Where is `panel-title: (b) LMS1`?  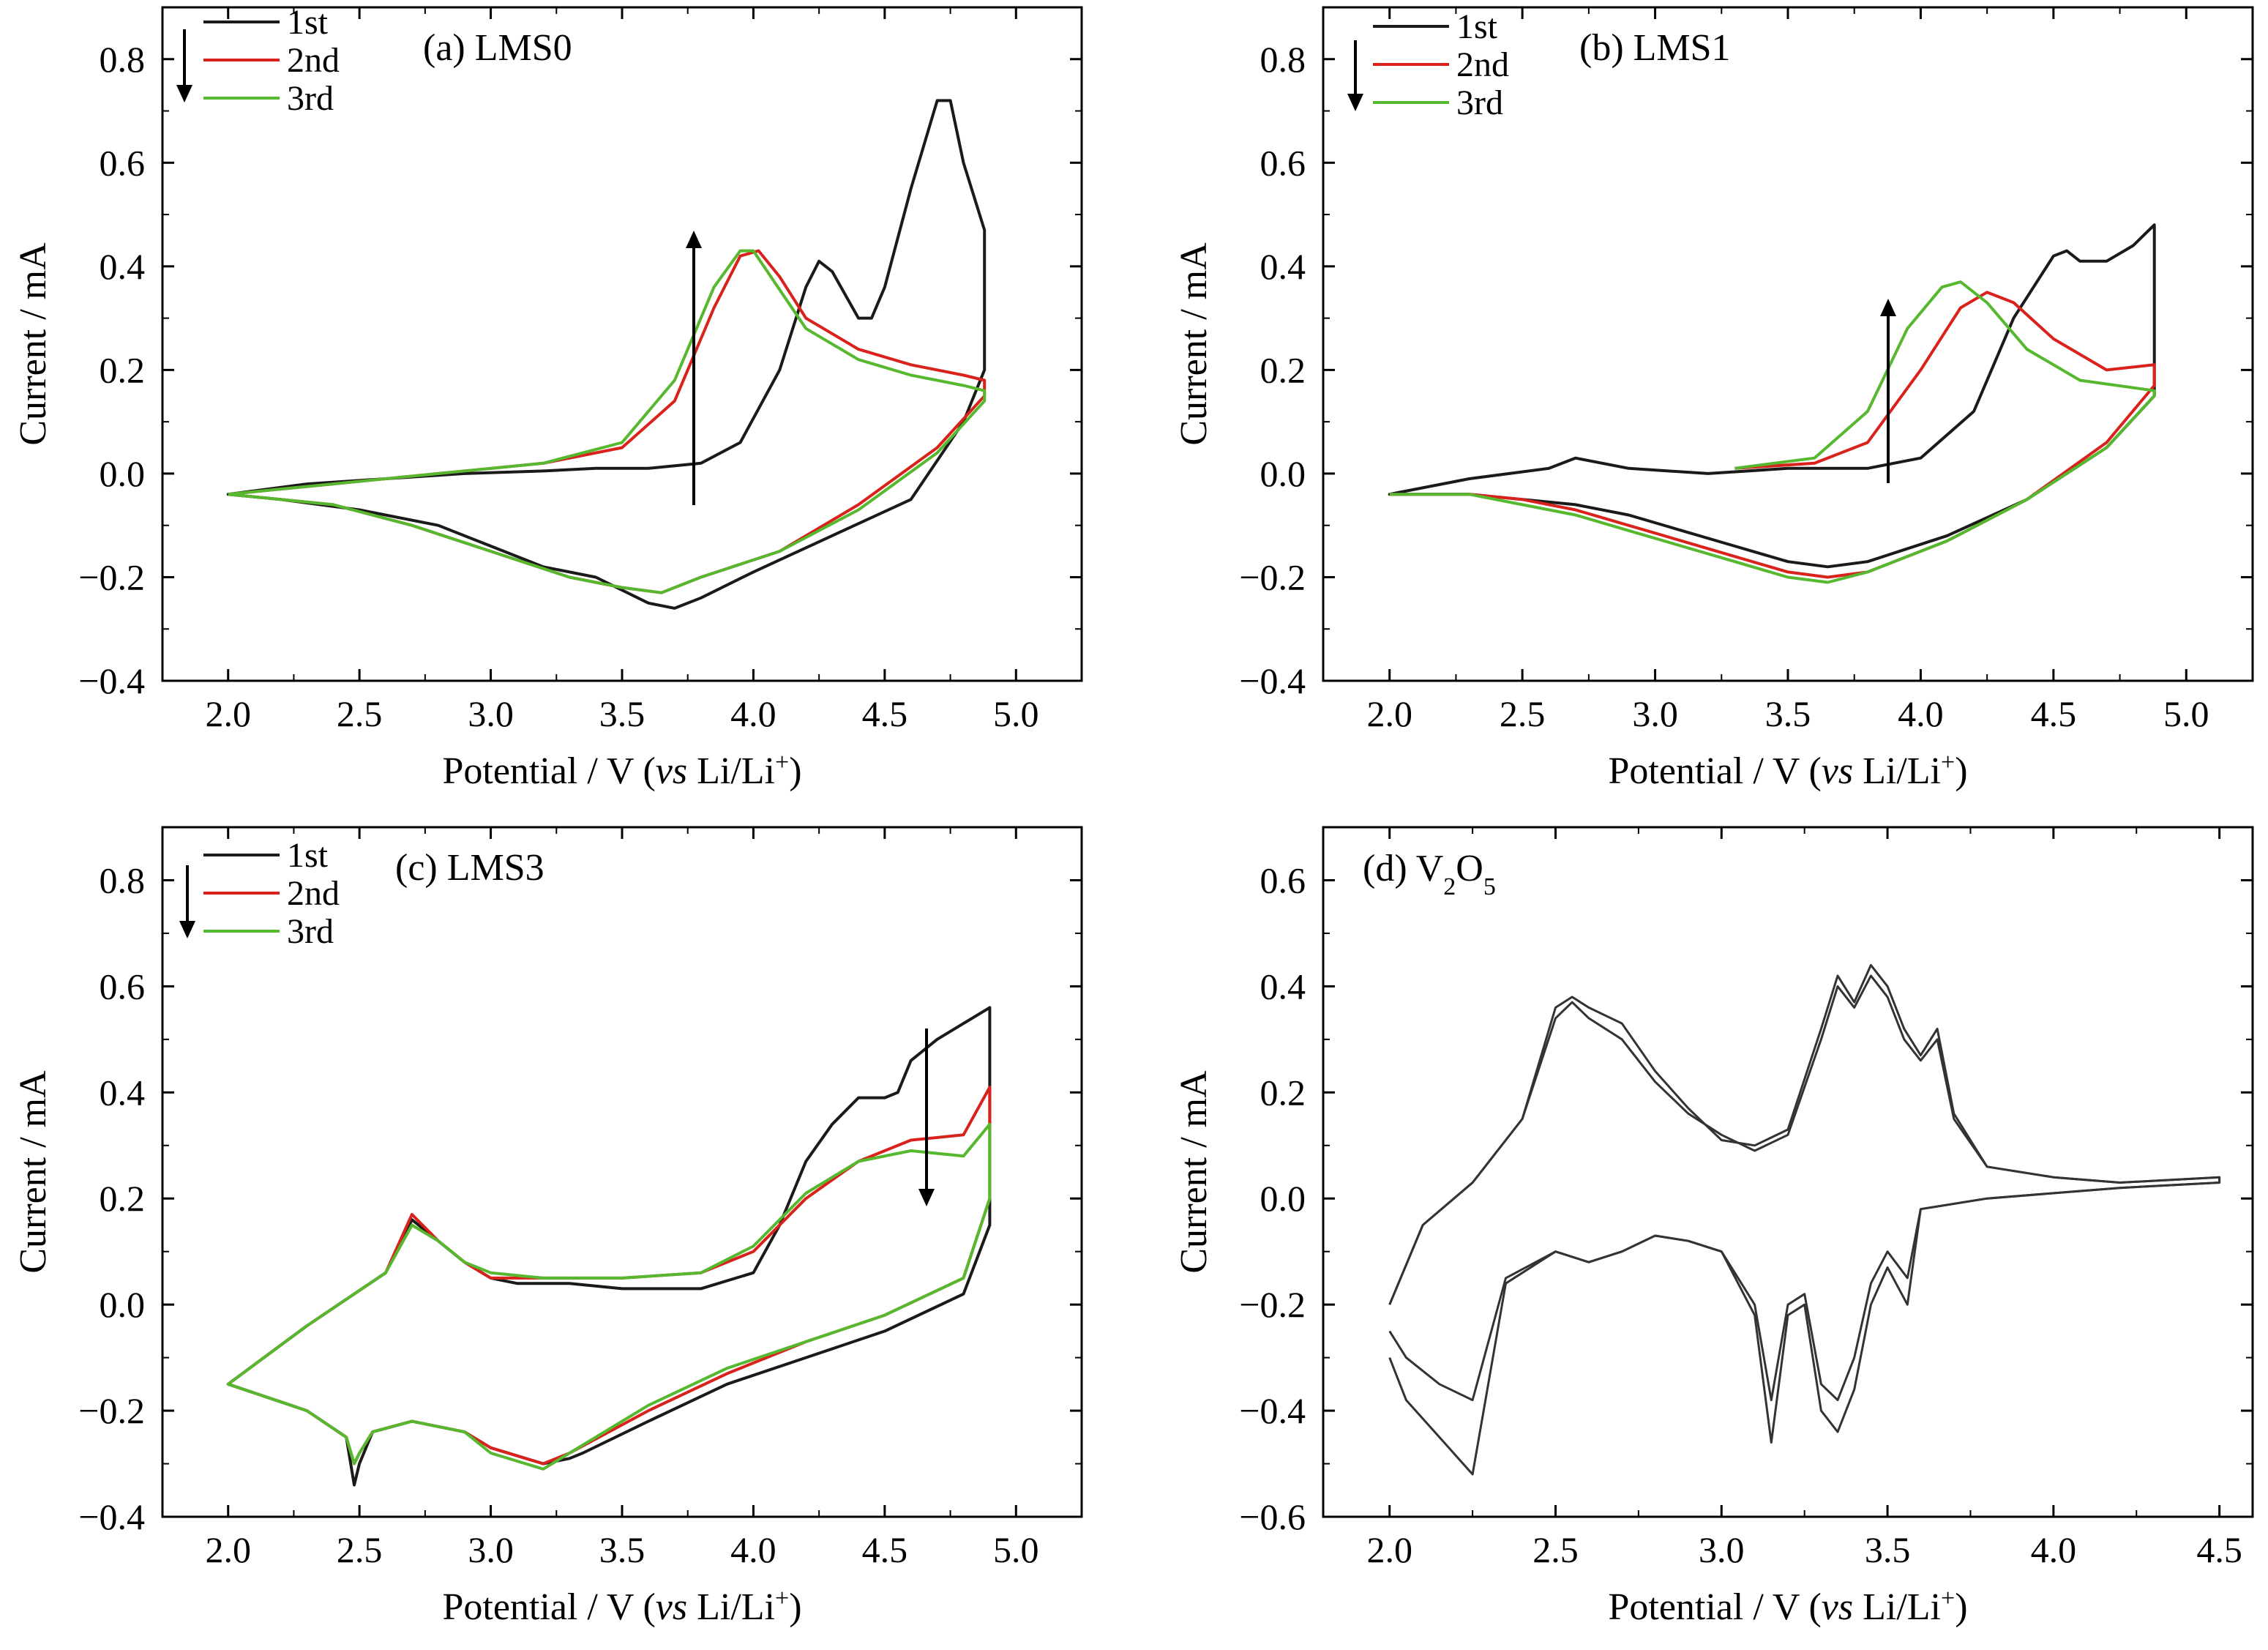 panel-title: (b) LMS1 is located at coordinates (1655, 48).